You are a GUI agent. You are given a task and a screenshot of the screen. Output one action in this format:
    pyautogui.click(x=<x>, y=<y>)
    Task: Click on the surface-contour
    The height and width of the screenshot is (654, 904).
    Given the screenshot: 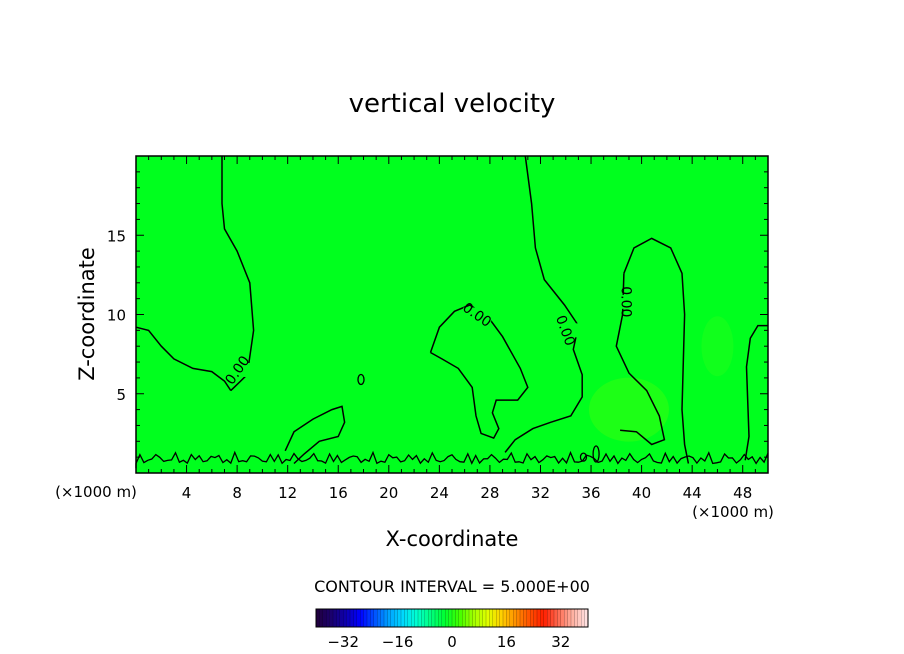 What is the action you would take?
    pyautogui.click(x=452, y=459)
    